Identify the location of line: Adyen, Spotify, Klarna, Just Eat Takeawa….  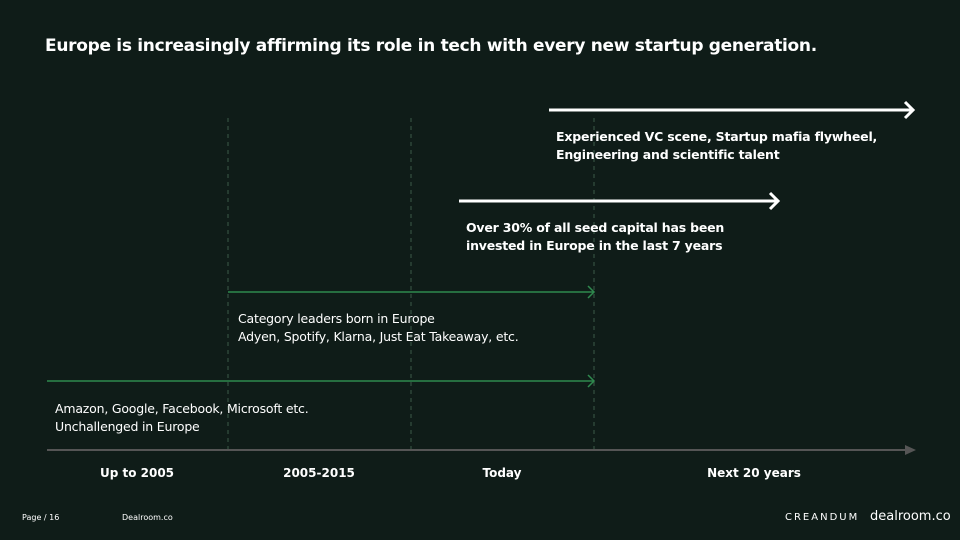
(378, 336).